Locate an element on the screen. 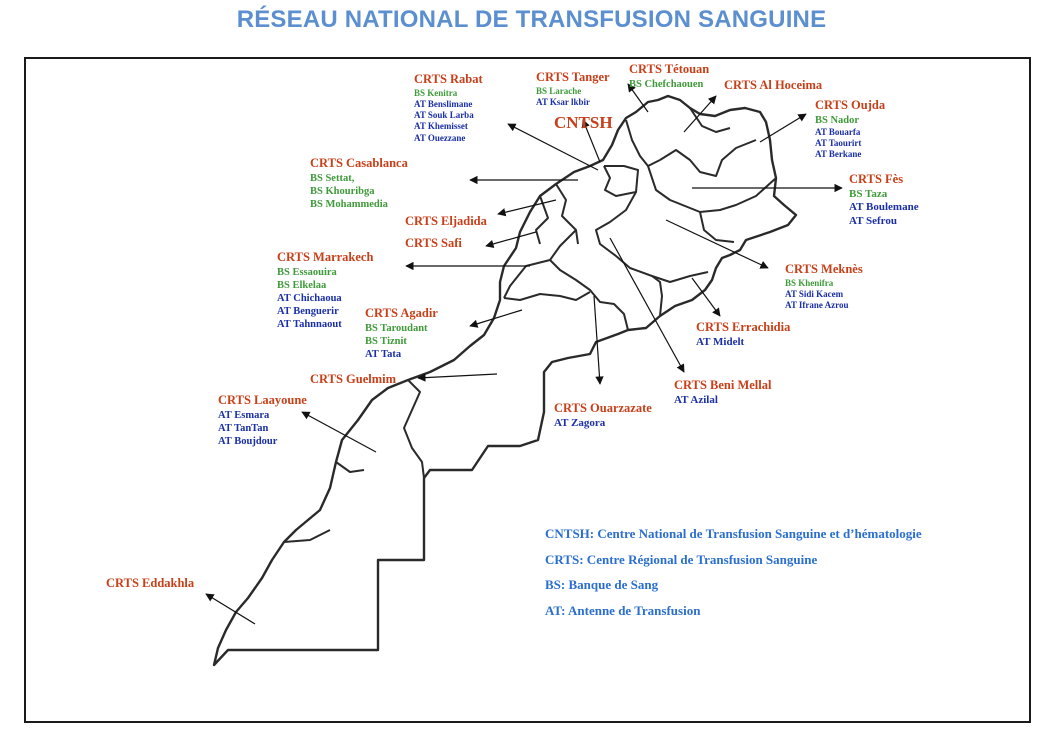 This screenshot has width=1063, height=751. center-alhoceima: CRTS Al Hoceima is located at coordinates (773, 86).